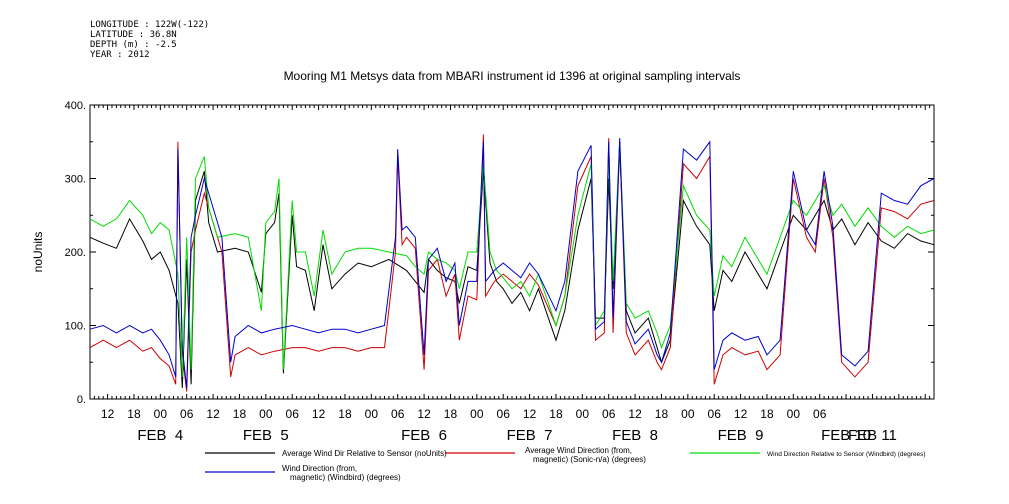 This screenshot has width=1009, height=504. What do you see at coordinates (872, 435) in the screenshot?
I see `x-day-label: FEB 11` at bounding box center [872, 435].